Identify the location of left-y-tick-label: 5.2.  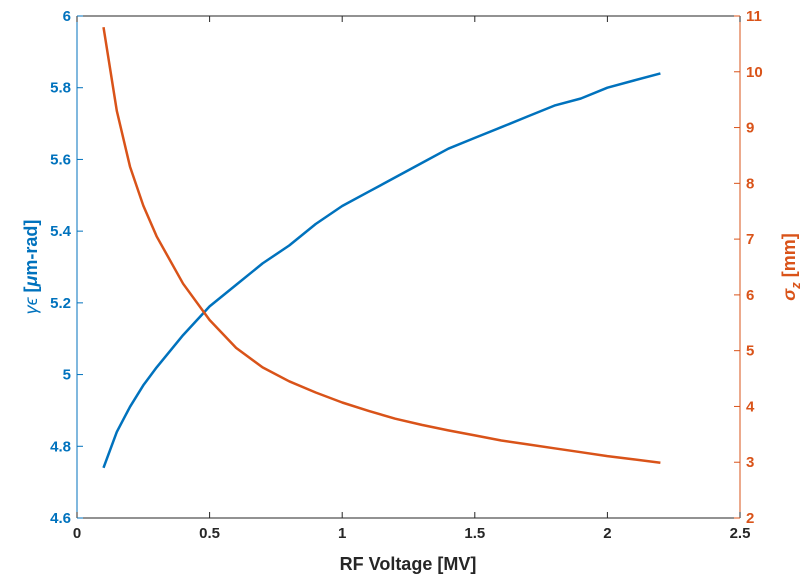
(60, 303).